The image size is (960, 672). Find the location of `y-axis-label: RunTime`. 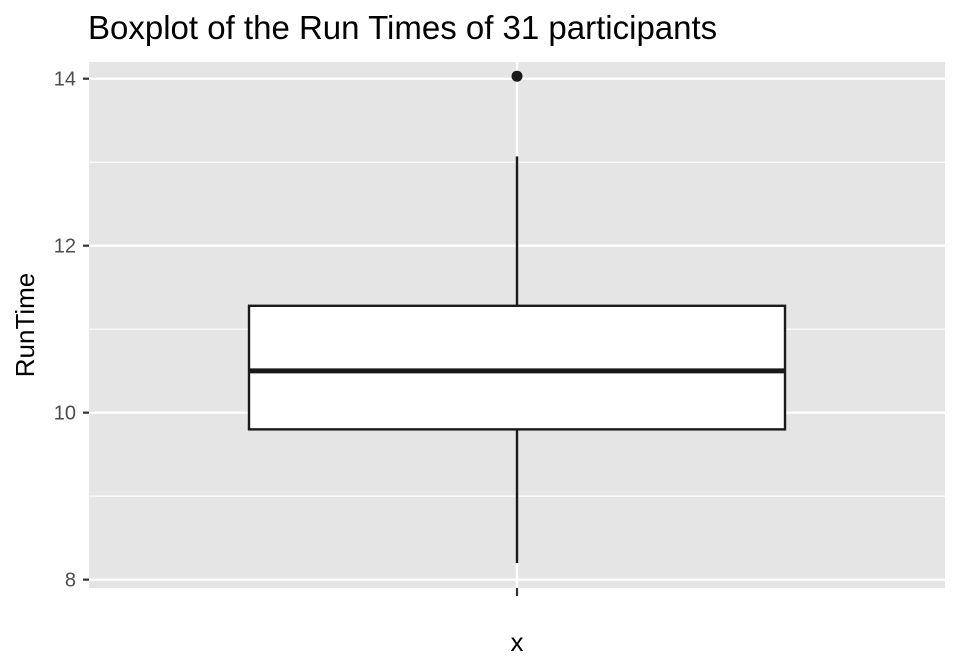

y-axis-label: RunTime is located at coordinates (25, 325).